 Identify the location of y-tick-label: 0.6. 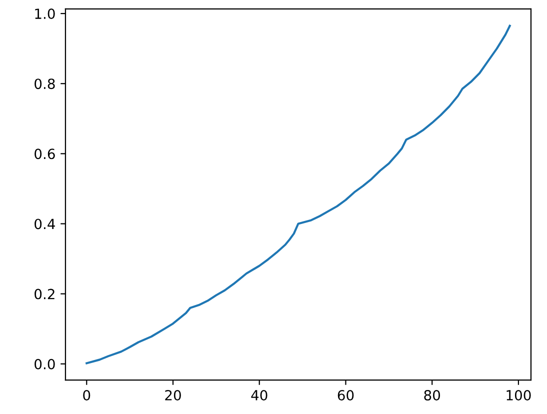
(44, 154).